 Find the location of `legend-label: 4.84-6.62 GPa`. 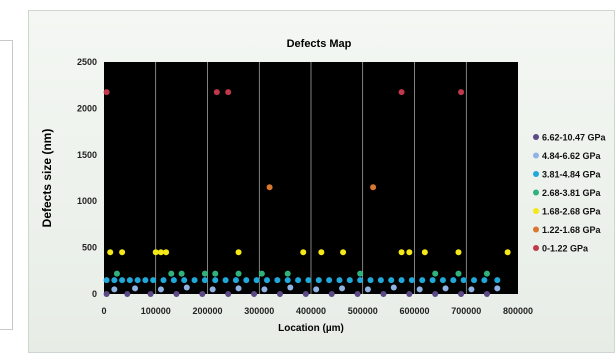

legend-label: 4.84-6.62 GPa is located at coordinates (572, 156).